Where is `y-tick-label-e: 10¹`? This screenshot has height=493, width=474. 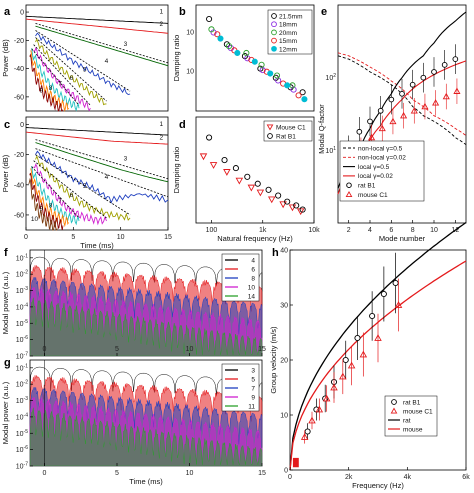
y-tick-label-e: 10¹ is located at coordinates (330, 150).